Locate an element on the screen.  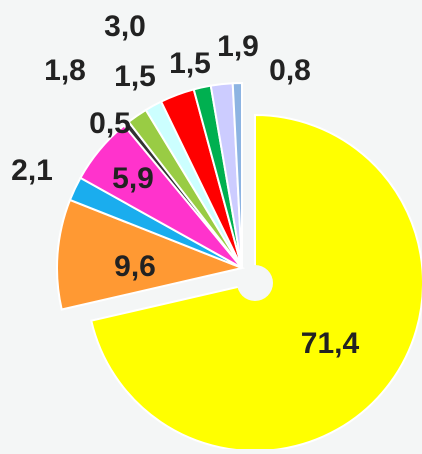
data-label: 3,0 is located at coordinates (125, 26).